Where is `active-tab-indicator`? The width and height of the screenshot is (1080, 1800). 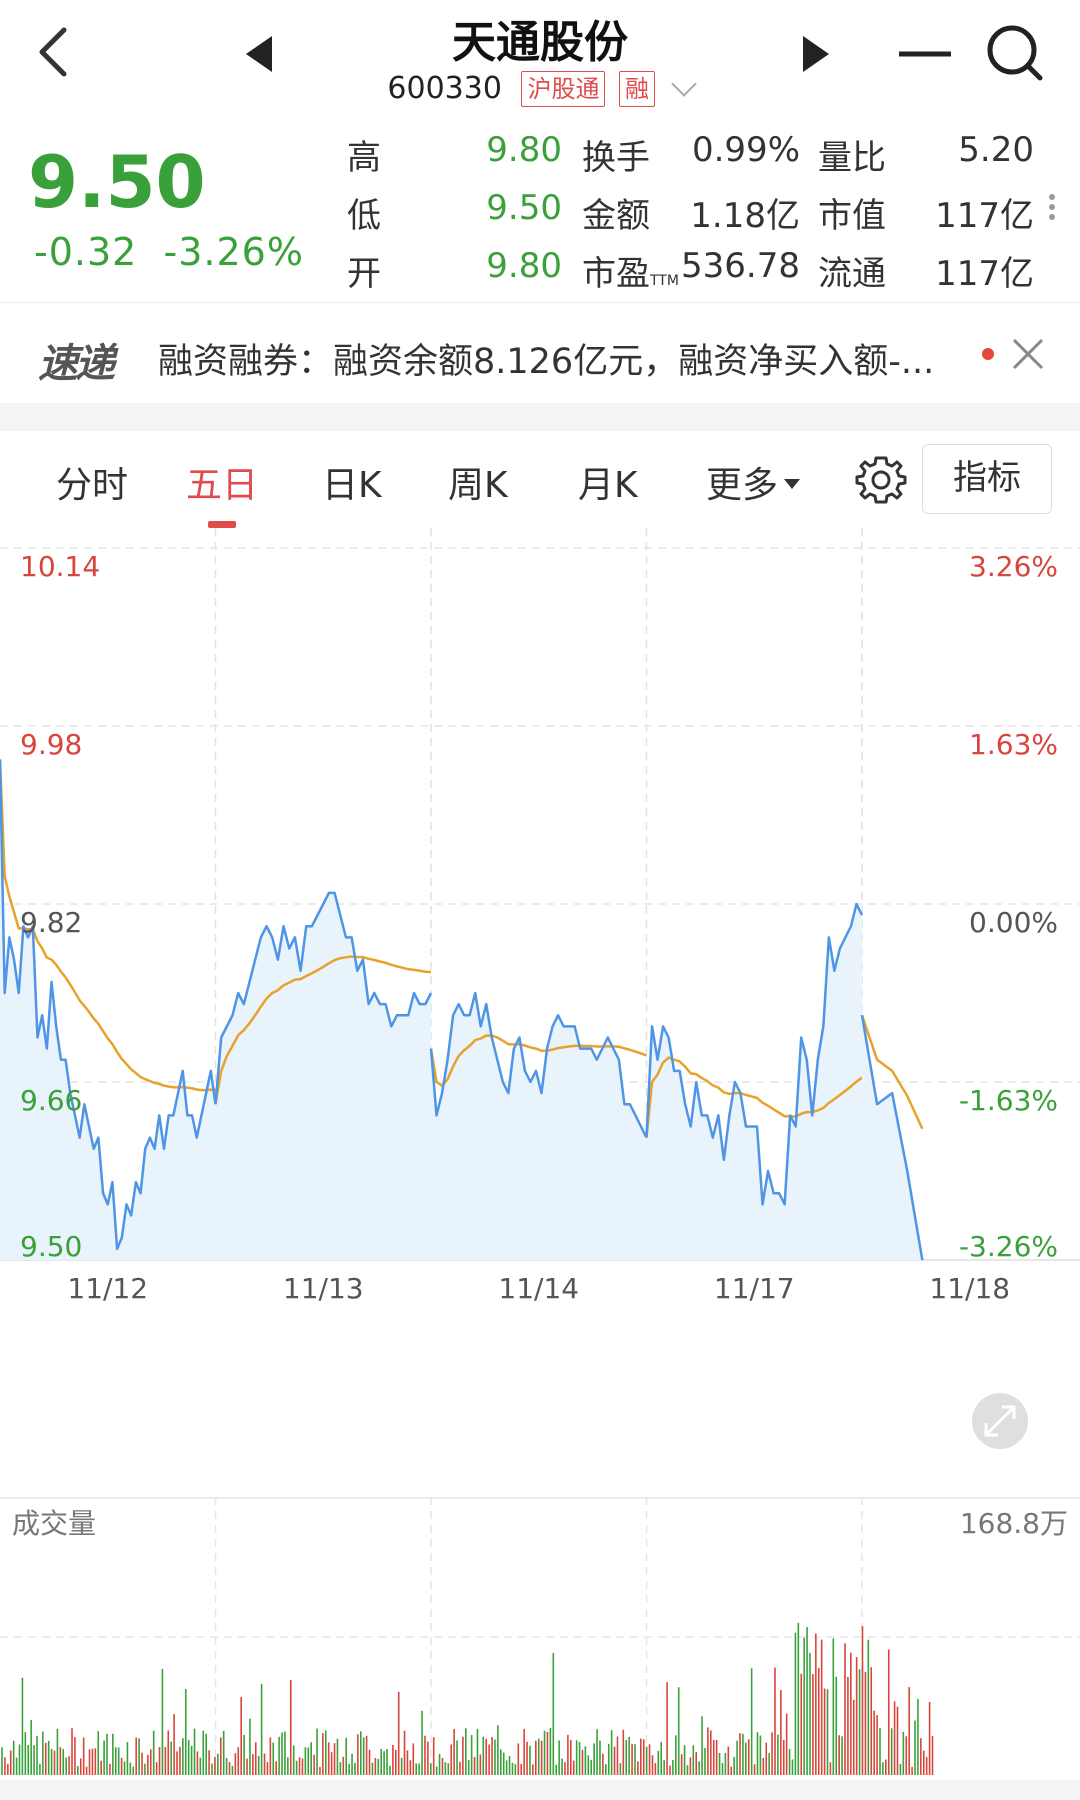
active-tab-indicator is located at coordinates (222, 524).